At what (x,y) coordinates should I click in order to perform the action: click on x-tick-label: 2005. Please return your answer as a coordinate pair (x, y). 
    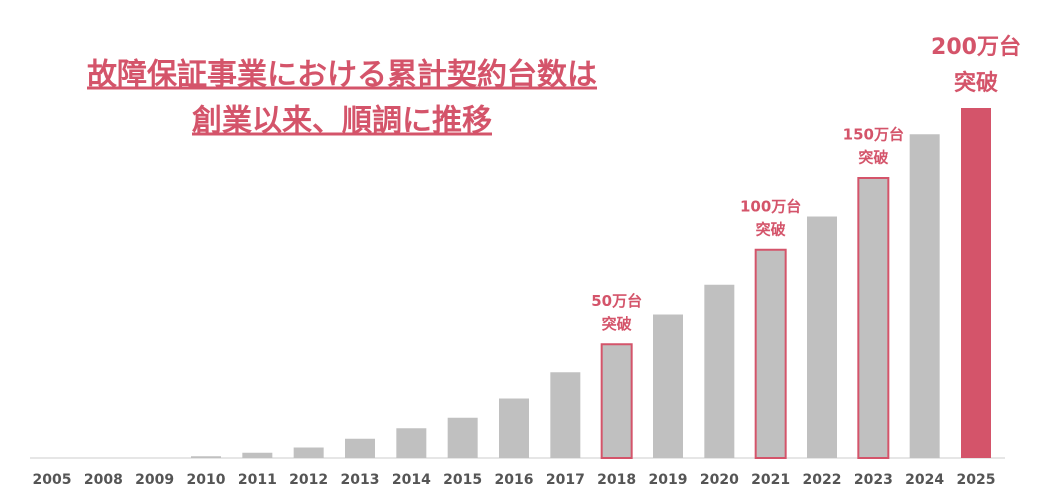
    Looking at the image, I should click on (52, 480).